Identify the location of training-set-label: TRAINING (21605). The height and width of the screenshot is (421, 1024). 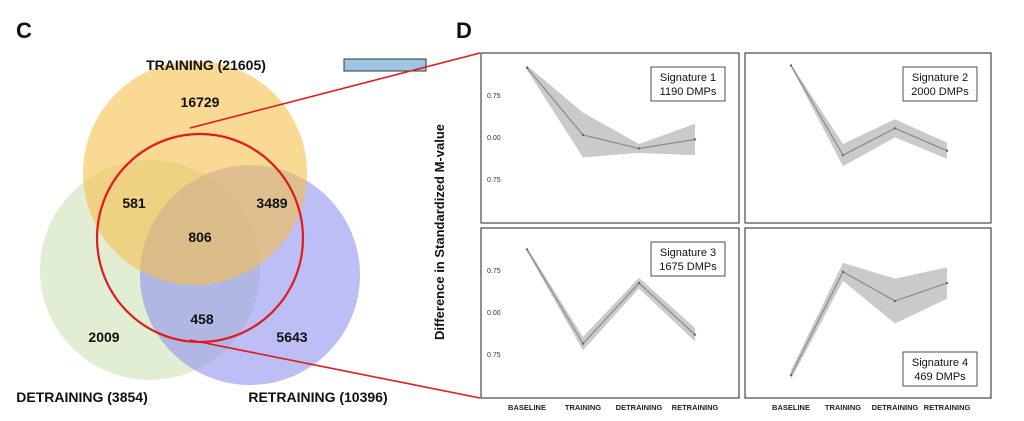
(206, 65).